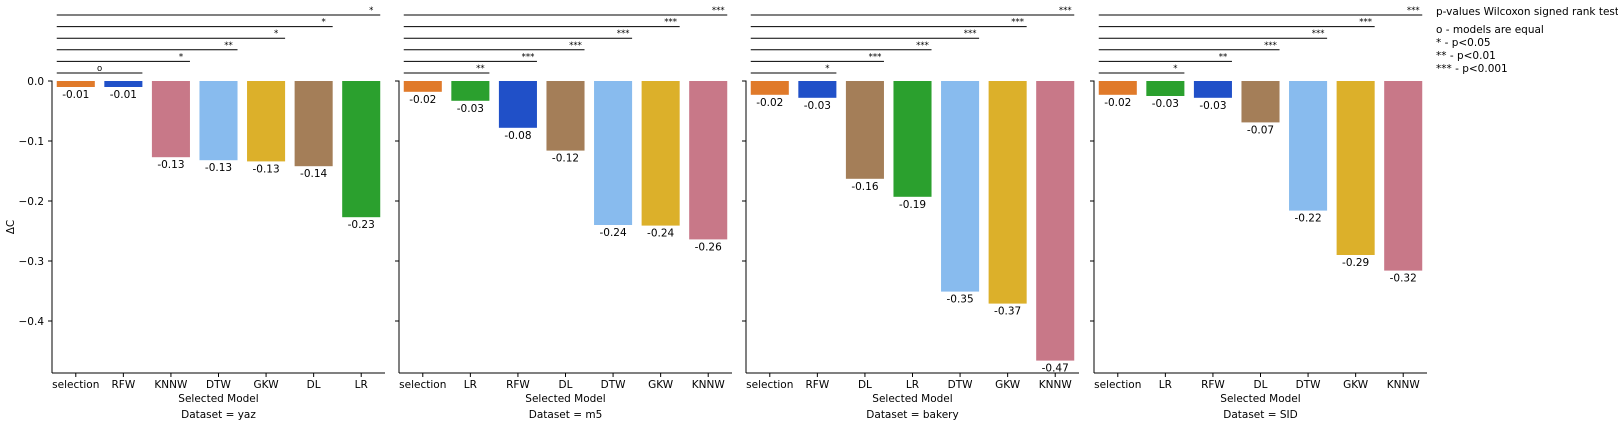  What do you see at coordinates (99, 69) in the screenshot?
I see `significance-mark: o` at bounding box center [99, 69].